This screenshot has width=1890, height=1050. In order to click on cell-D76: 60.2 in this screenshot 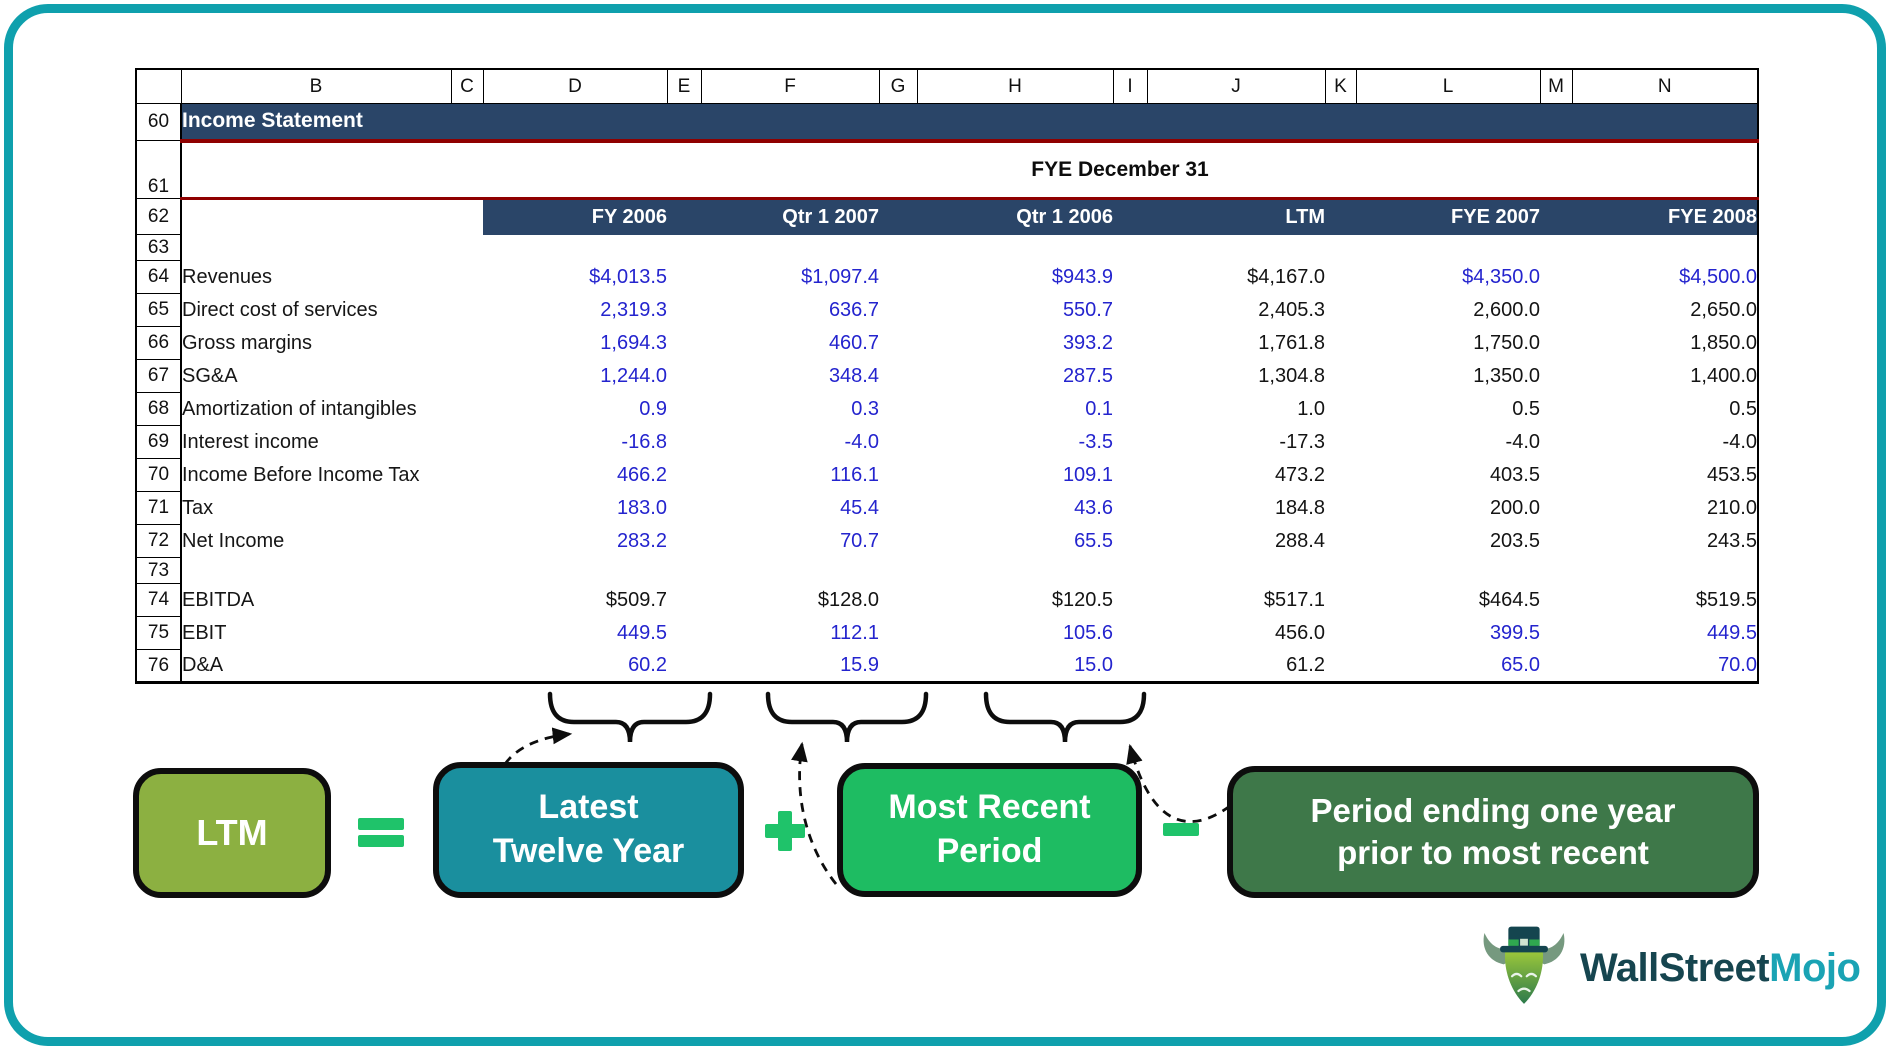, I will do `click(647, 664)`.